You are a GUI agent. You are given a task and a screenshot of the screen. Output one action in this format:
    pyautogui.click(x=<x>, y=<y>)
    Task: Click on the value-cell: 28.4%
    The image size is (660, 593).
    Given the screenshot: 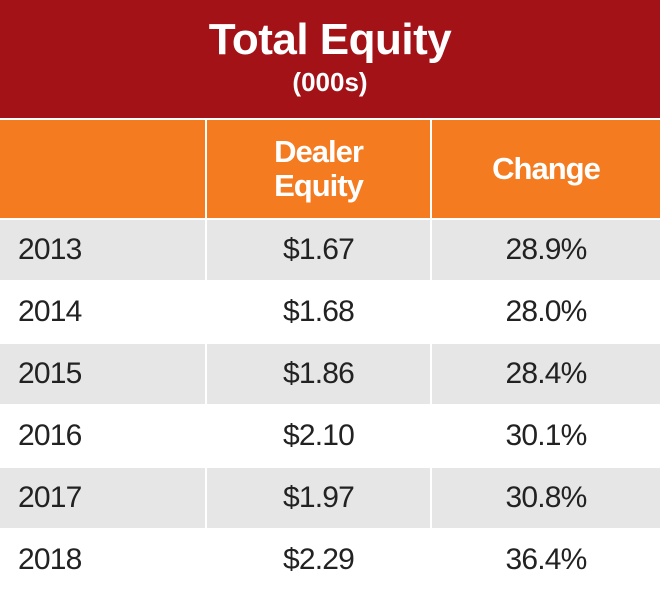 What is the action you would take?
    pyautogui.click(x=546, y=374)
    